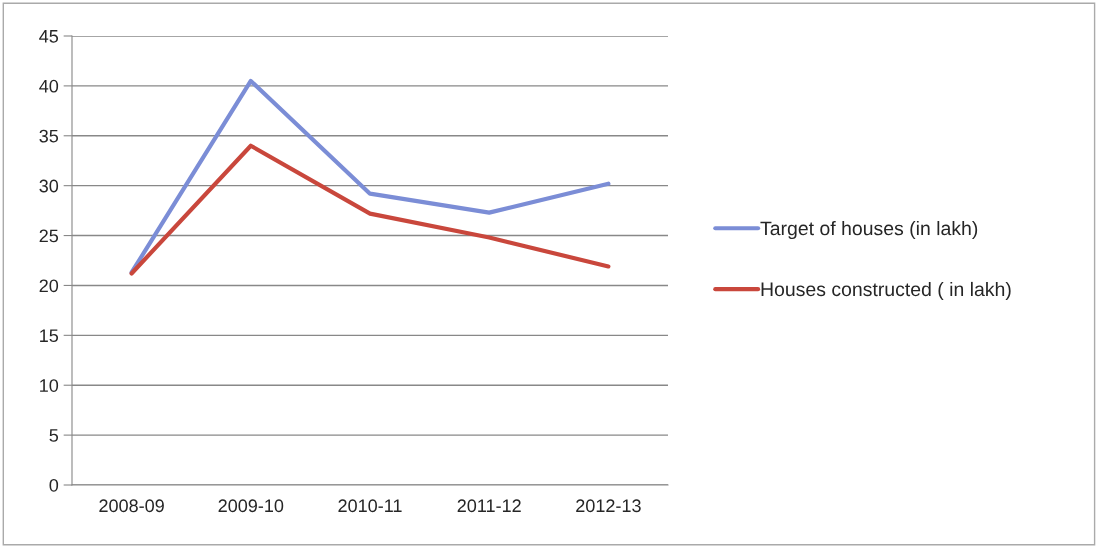  I want to click on y-tick-label: 15, so click(49, 336).